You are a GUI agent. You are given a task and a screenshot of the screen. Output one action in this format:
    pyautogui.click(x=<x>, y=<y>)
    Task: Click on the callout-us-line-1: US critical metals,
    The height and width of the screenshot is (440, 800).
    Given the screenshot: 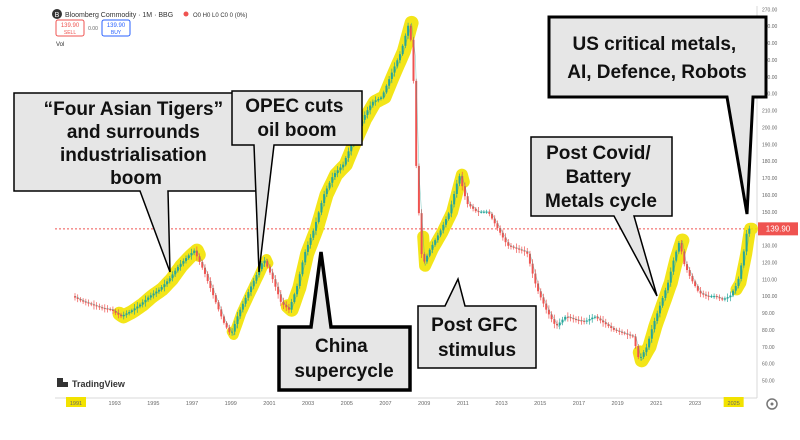 What is the action you would take?
    pyautogui.click(x=655, y=44)
    